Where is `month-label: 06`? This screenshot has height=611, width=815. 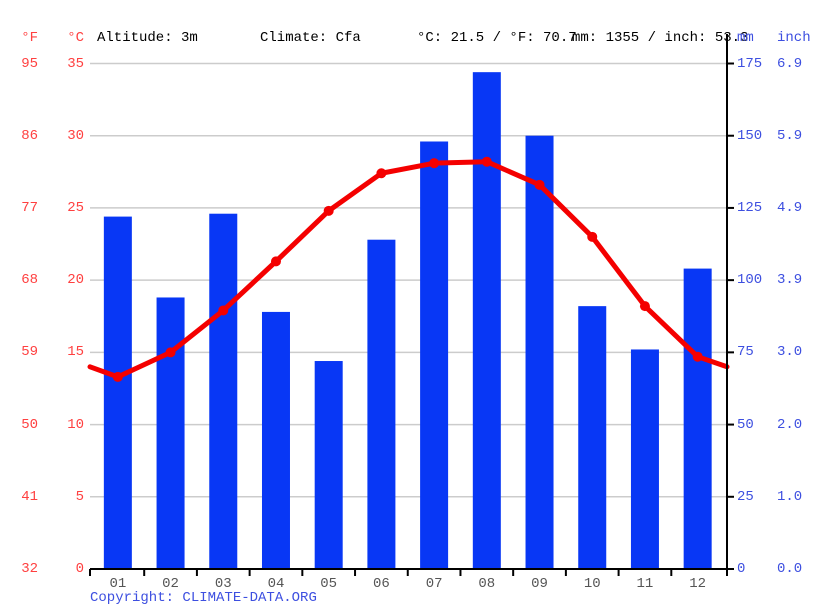 month-label: 06 is located at coordinates (381, 584).